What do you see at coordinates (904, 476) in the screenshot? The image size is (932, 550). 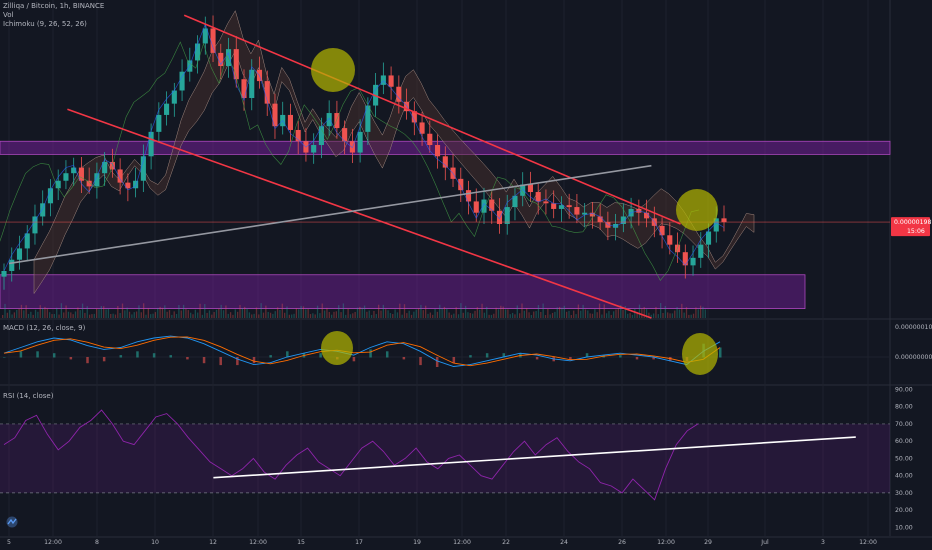 I see `rsi-tick-label: 40.00` at bounding box center [904, 476].